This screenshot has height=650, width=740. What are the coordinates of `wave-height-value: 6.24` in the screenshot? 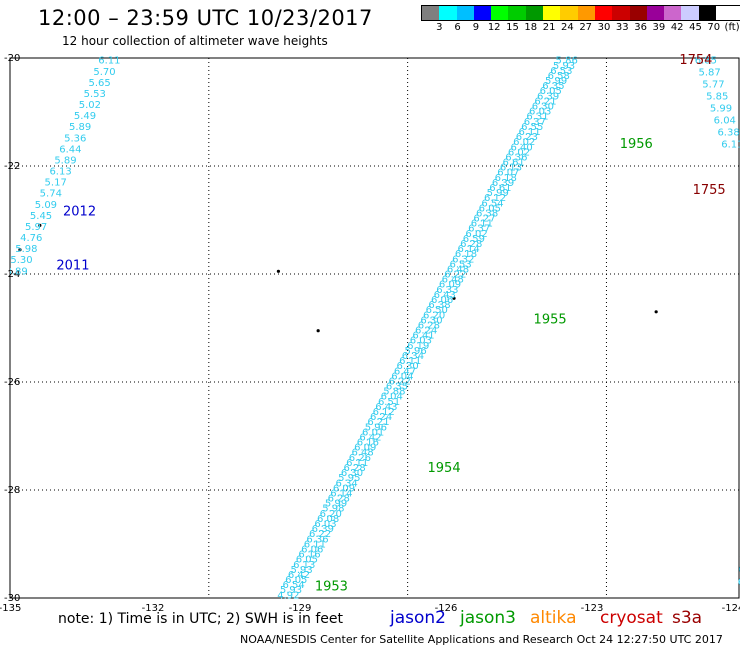 It's located at (381, 417).